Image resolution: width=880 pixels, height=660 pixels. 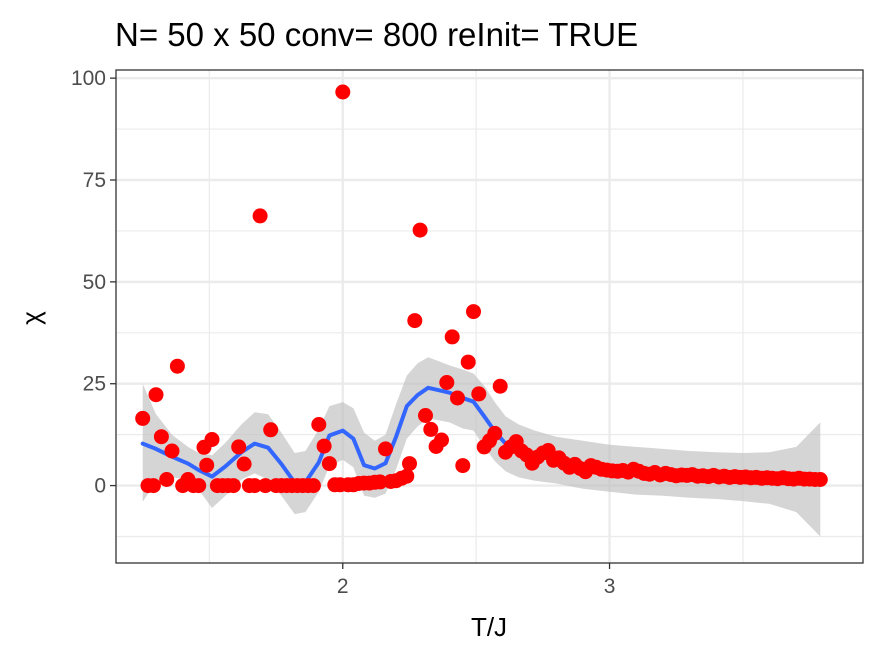 I want to click on x-tick-label: 3, so click(x=610, y=586).